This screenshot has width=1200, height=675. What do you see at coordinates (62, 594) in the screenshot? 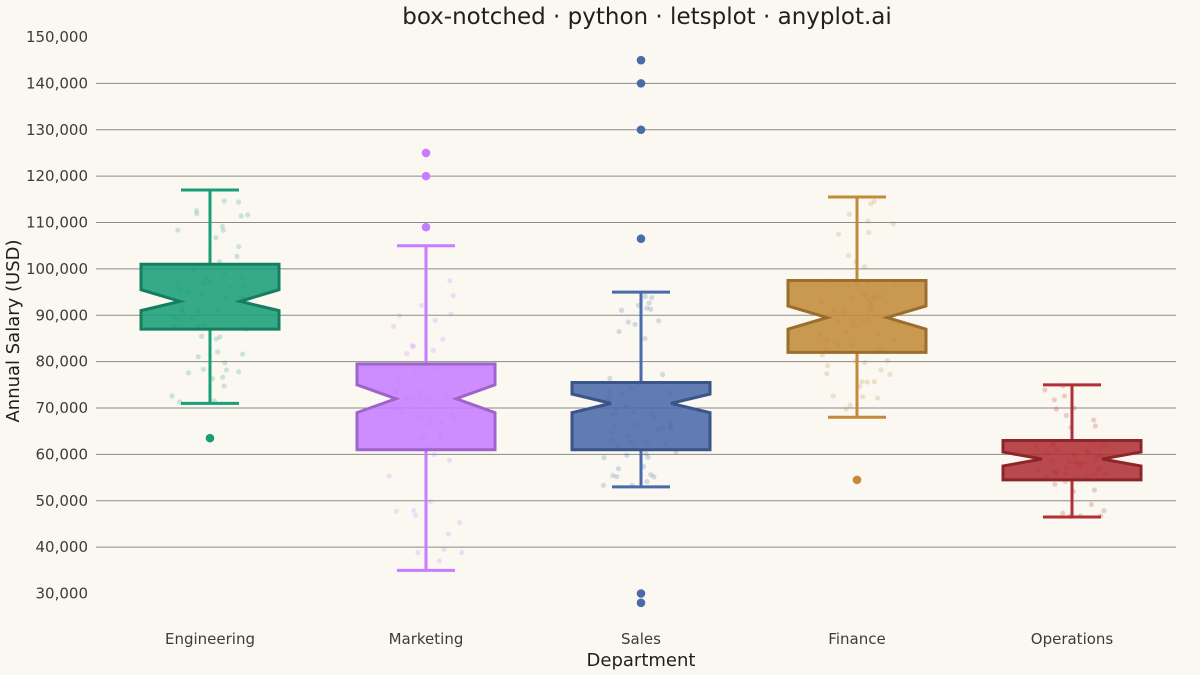
I see `y-tick-label: 30,000` at bounding box center [62, 594].